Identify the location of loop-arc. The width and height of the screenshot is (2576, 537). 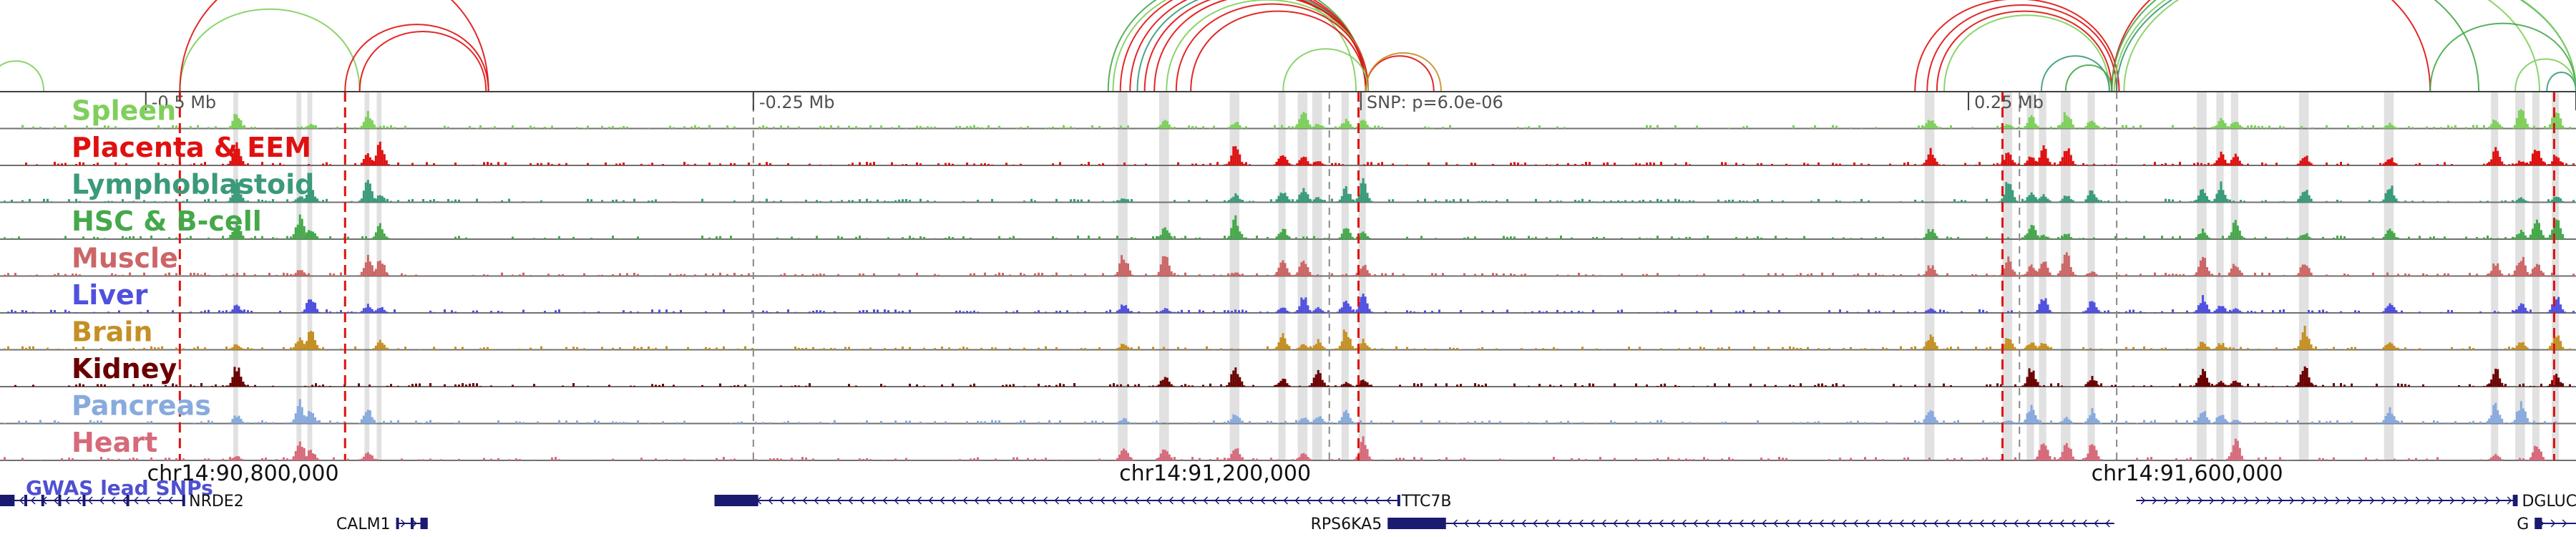
(1278, 51).